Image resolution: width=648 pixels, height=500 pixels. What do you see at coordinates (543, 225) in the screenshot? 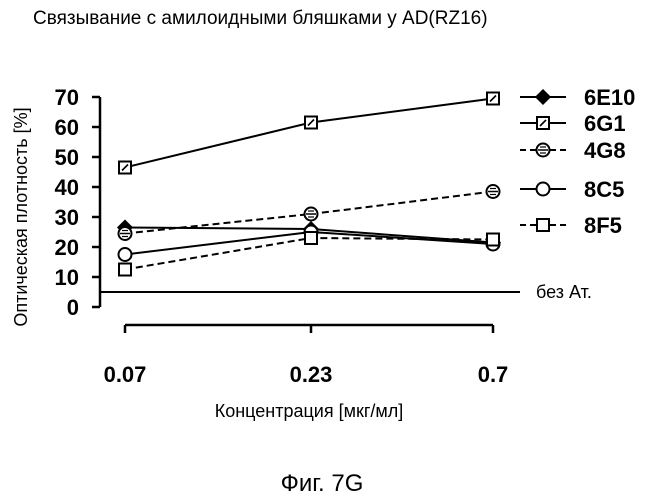
I see `legend-marker-8F5` at bounding box center [543, 225].